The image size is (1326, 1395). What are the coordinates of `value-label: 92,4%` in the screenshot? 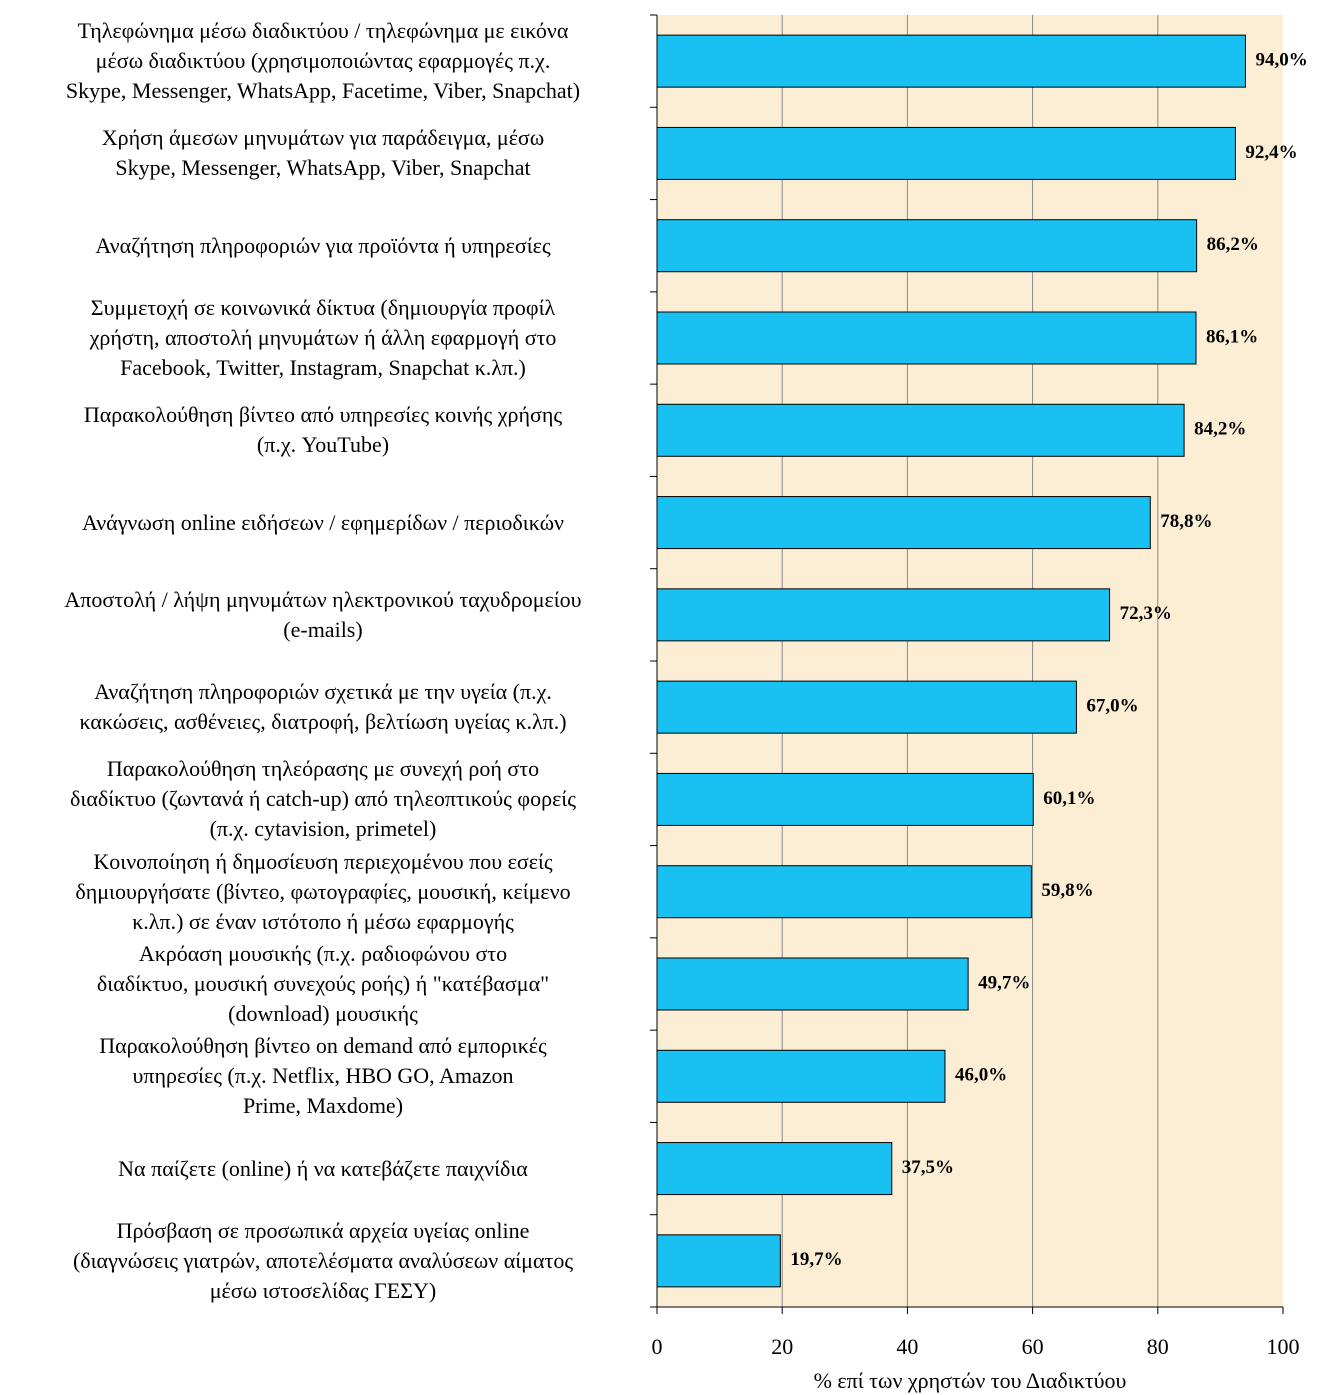 It's located at (1271, 152).